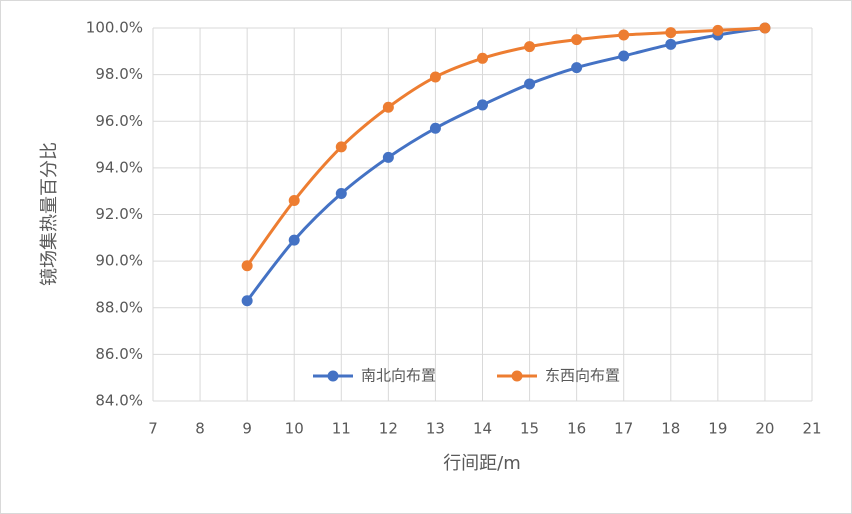  I want to click on x-tick-label: 19, so click(717, 429).